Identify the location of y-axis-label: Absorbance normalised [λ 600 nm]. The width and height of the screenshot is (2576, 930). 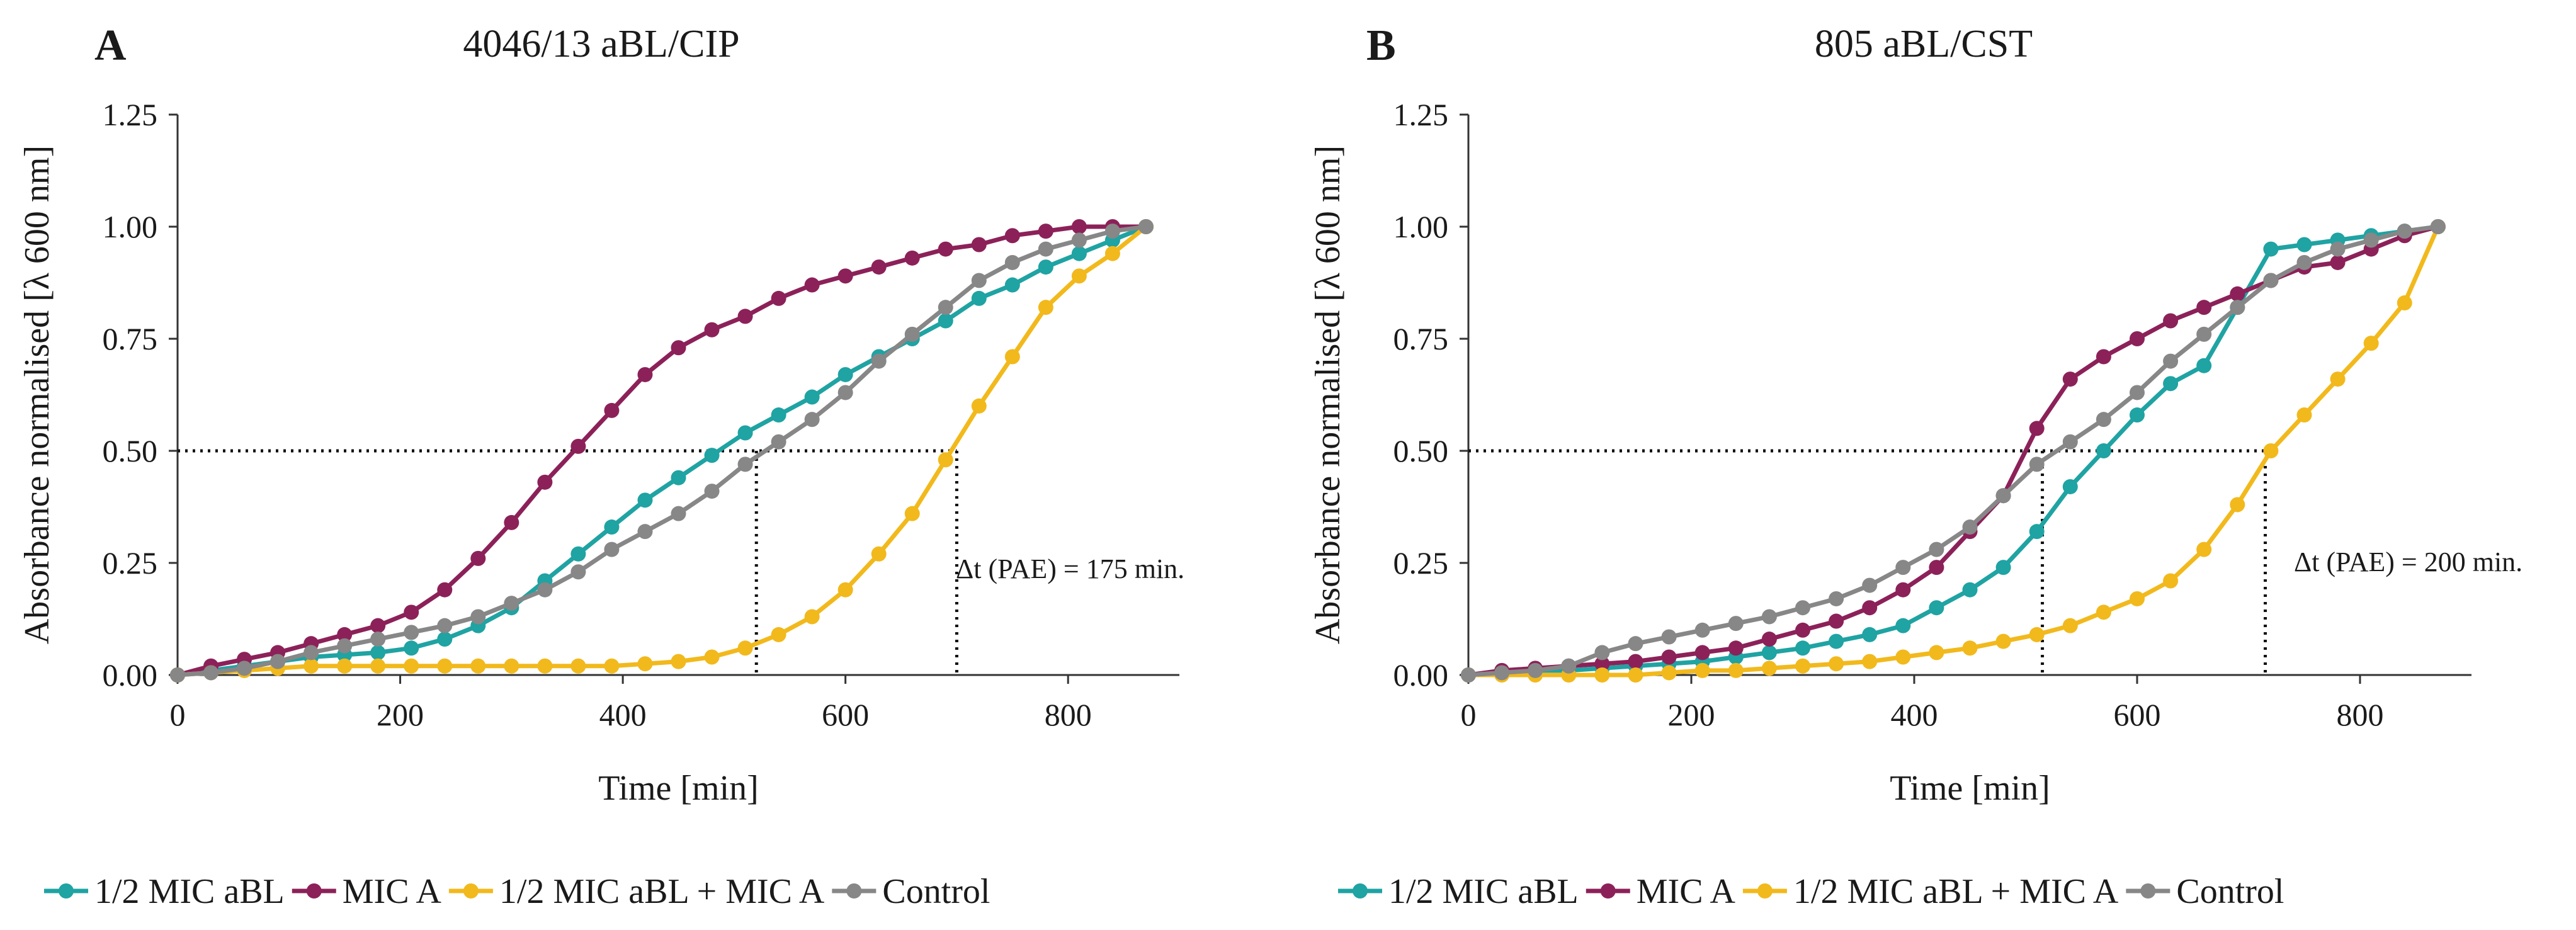
(37, 394).